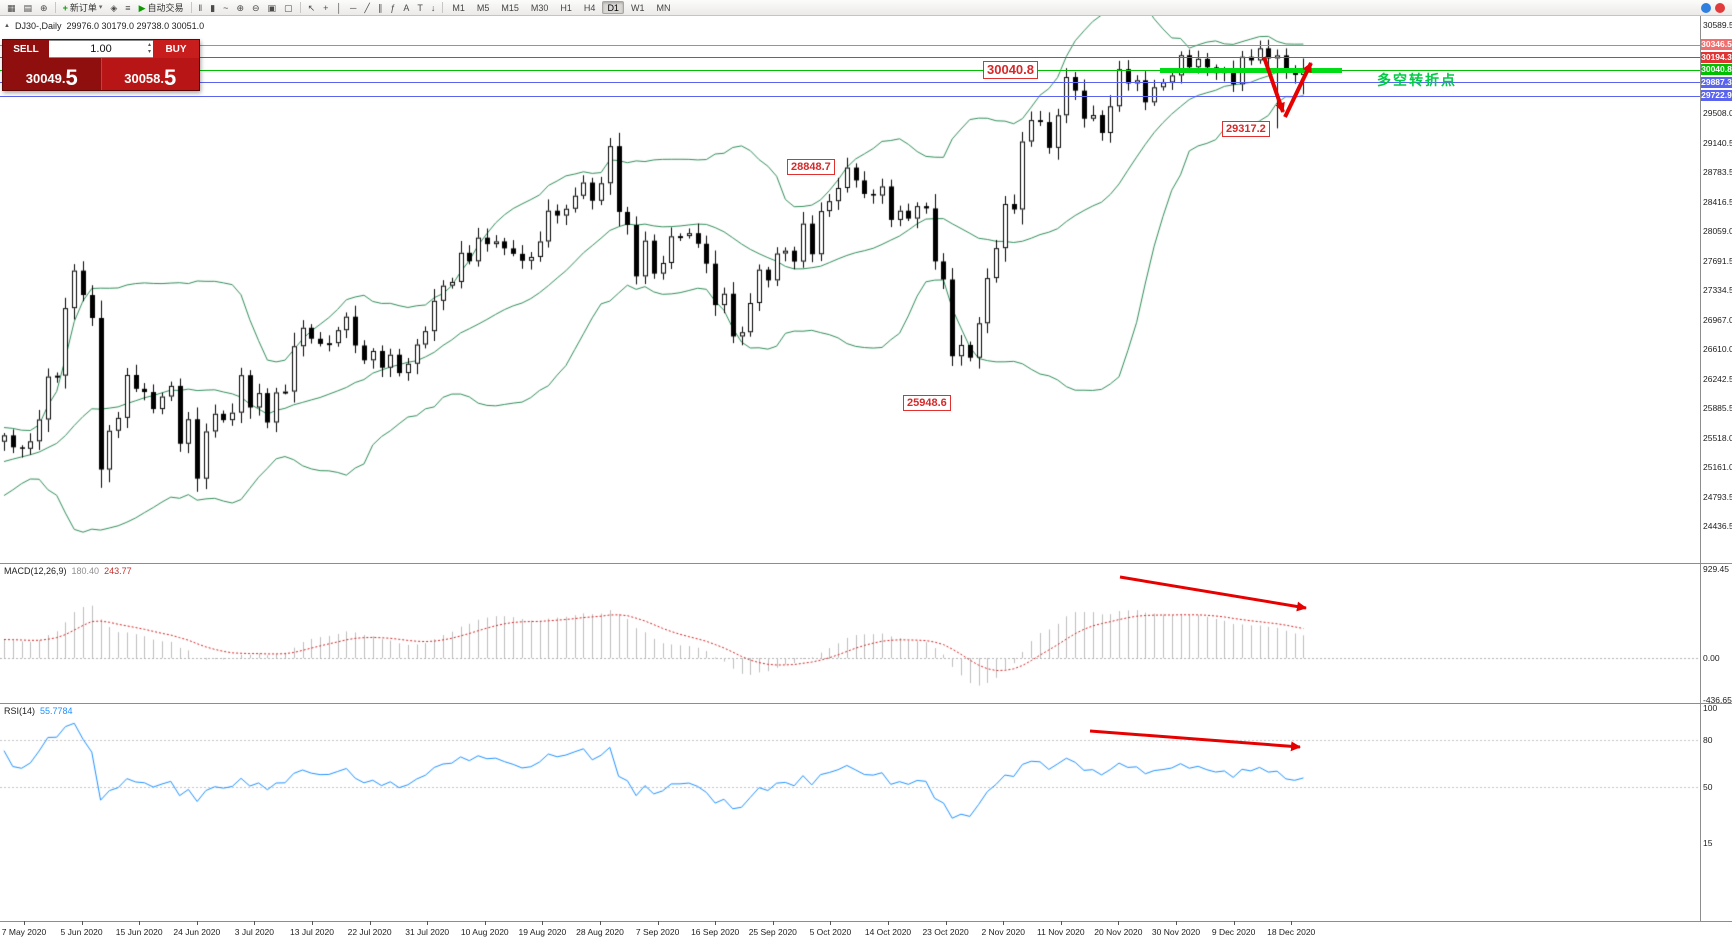 The width and height of the screenshot is (1732, 944). Describe the element at coordinates (638, 7) in the screenshot. I see `timeframe-w1-button: W1` at that location.